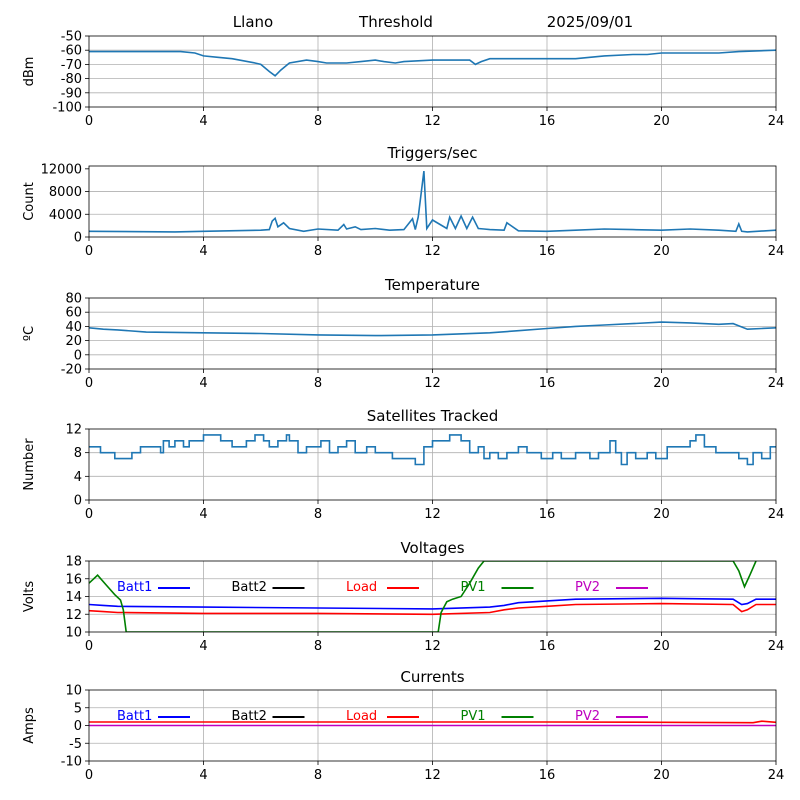 This screenshot has width=800, height=800. What do you see at coordinates (590, 22) in the screenshot?
I see `date-label: 2025/09/01` at bounding box center [590, 22].